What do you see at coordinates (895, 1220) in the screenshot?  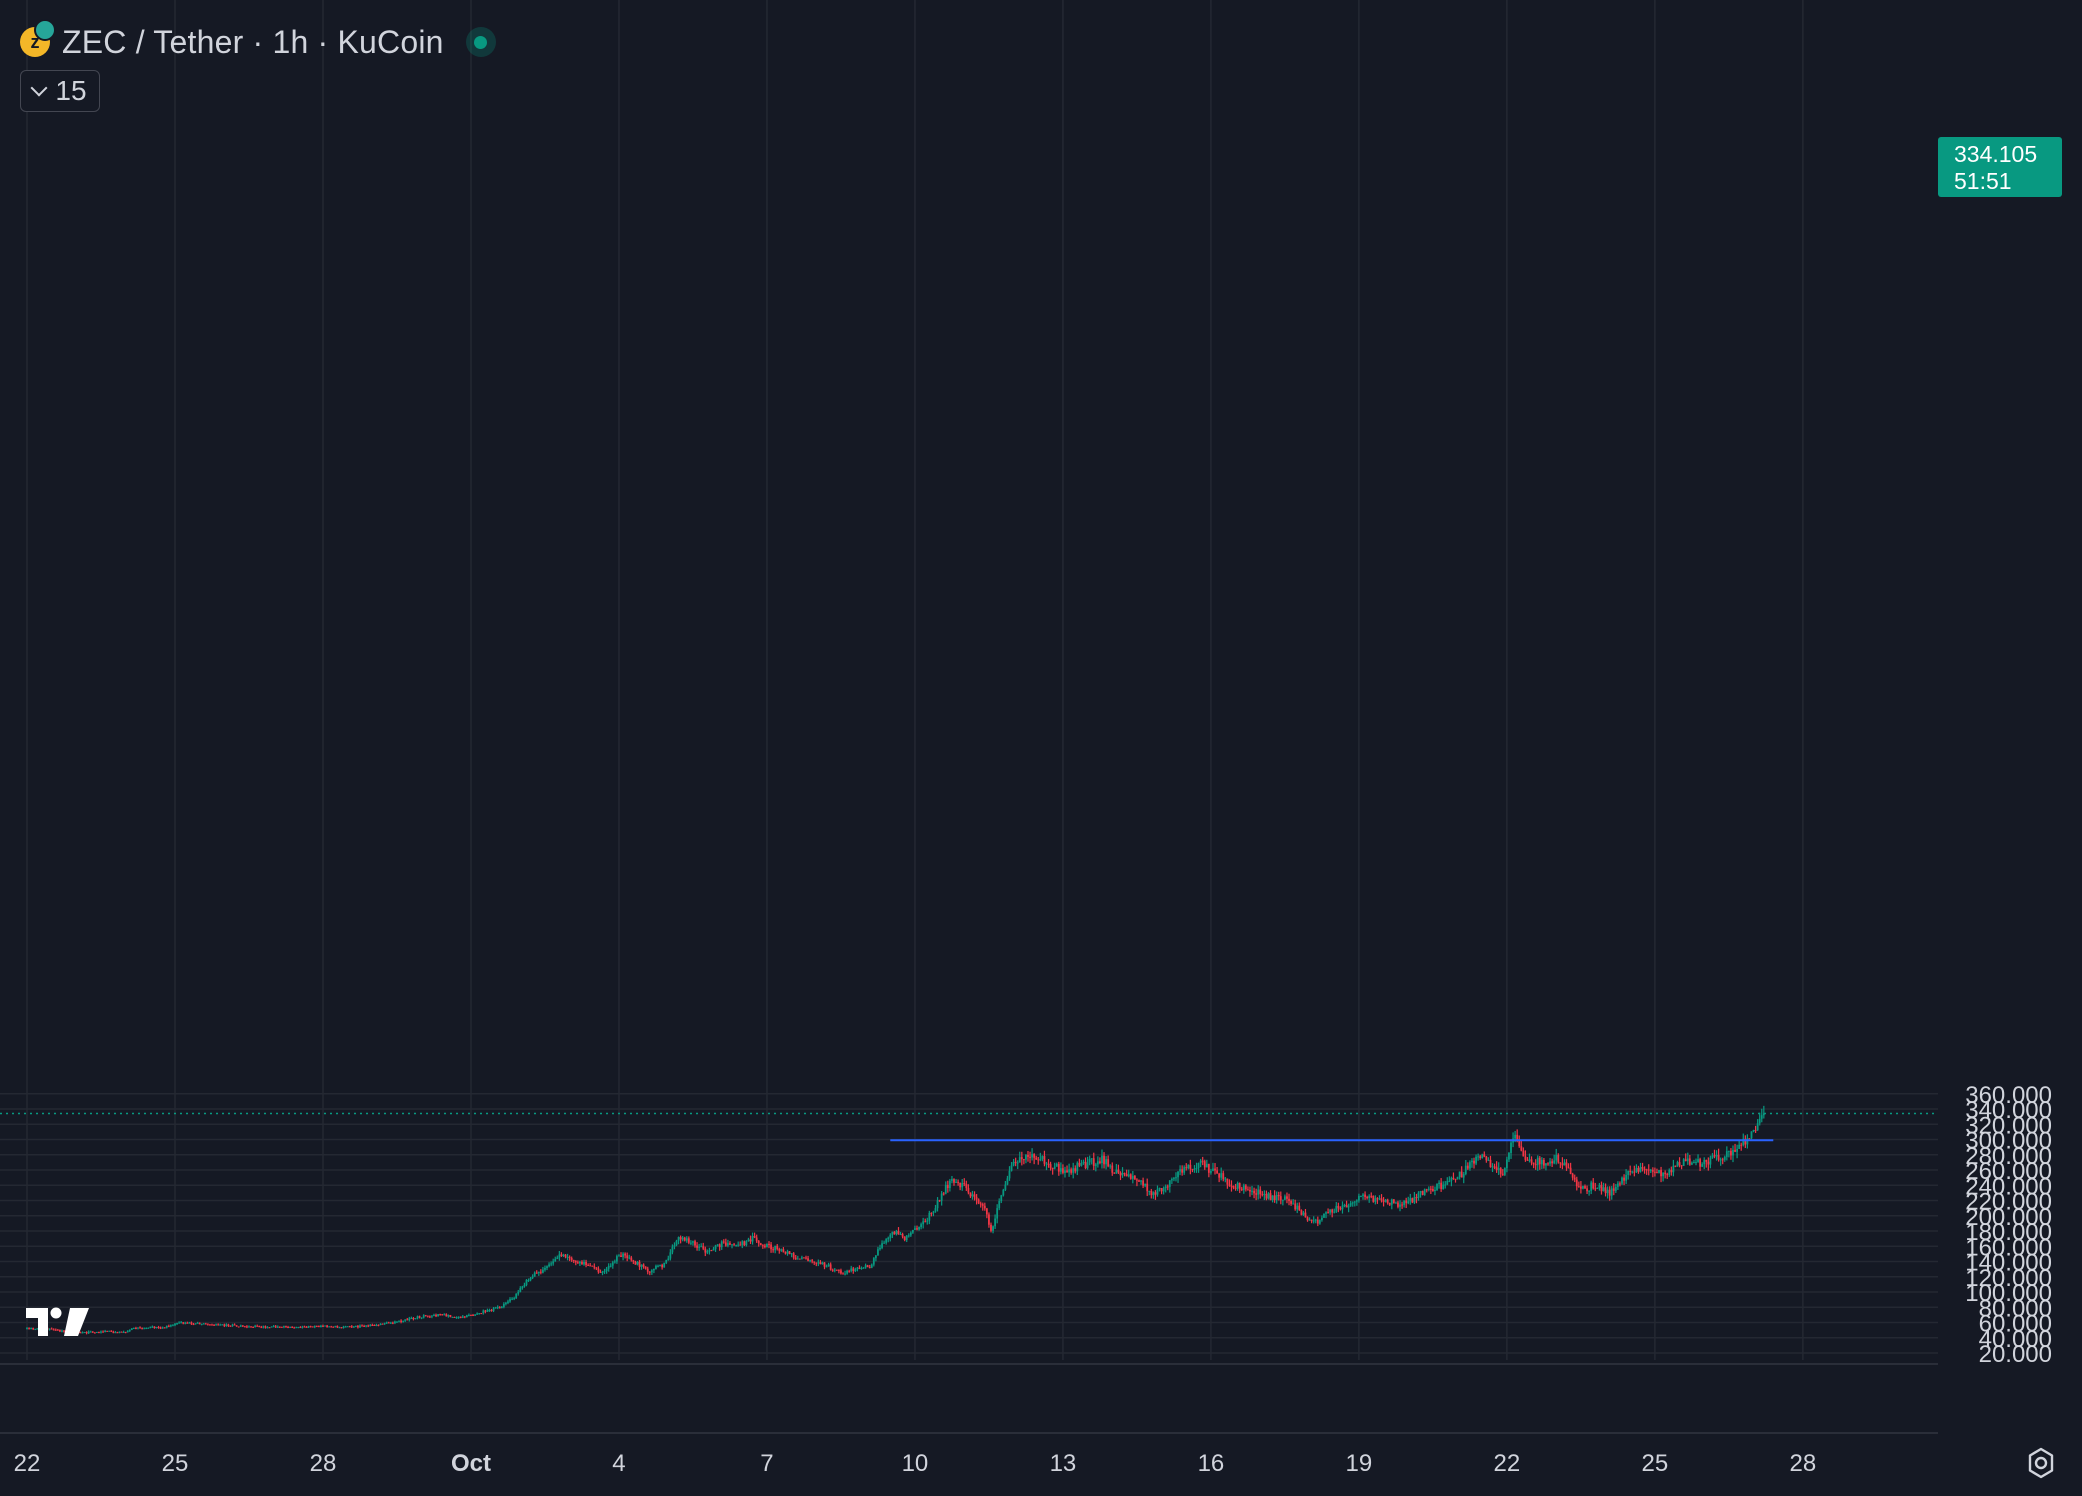 I see `candles` at bounding box center [895, 1220].